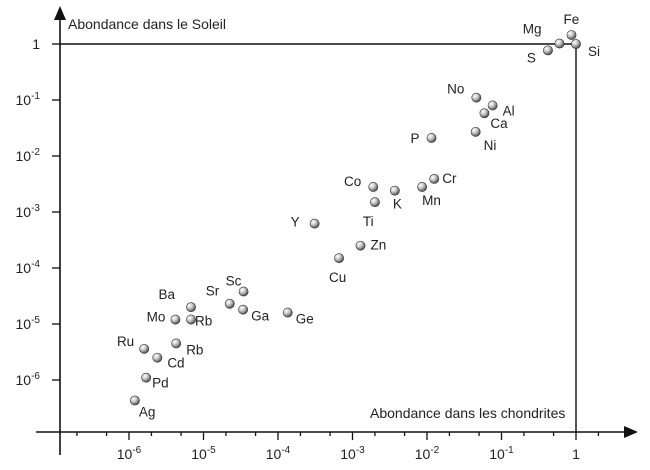 This screenshot has height=470, width=650. I want to click on data-point-pd, so click(146, 377).